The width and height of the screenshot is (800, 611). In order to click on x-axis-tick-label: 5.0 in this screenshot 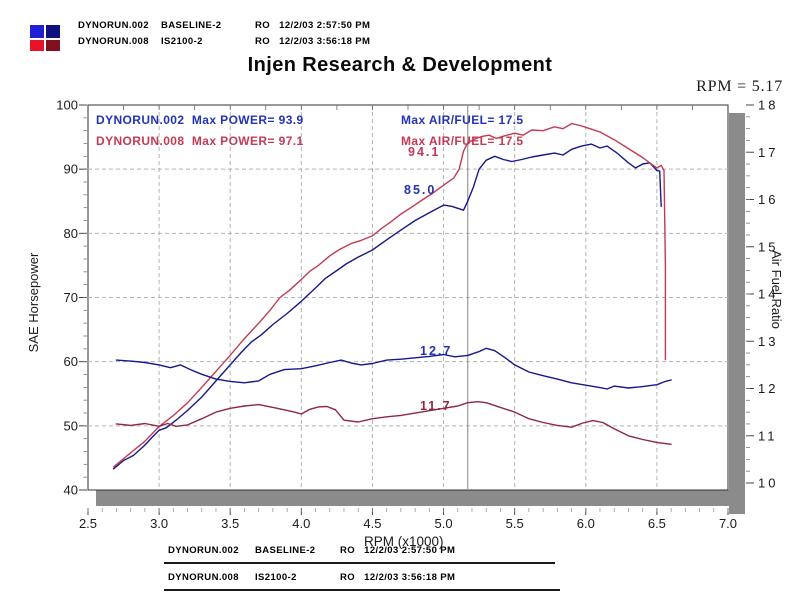, I will do `click(444, 523)`.